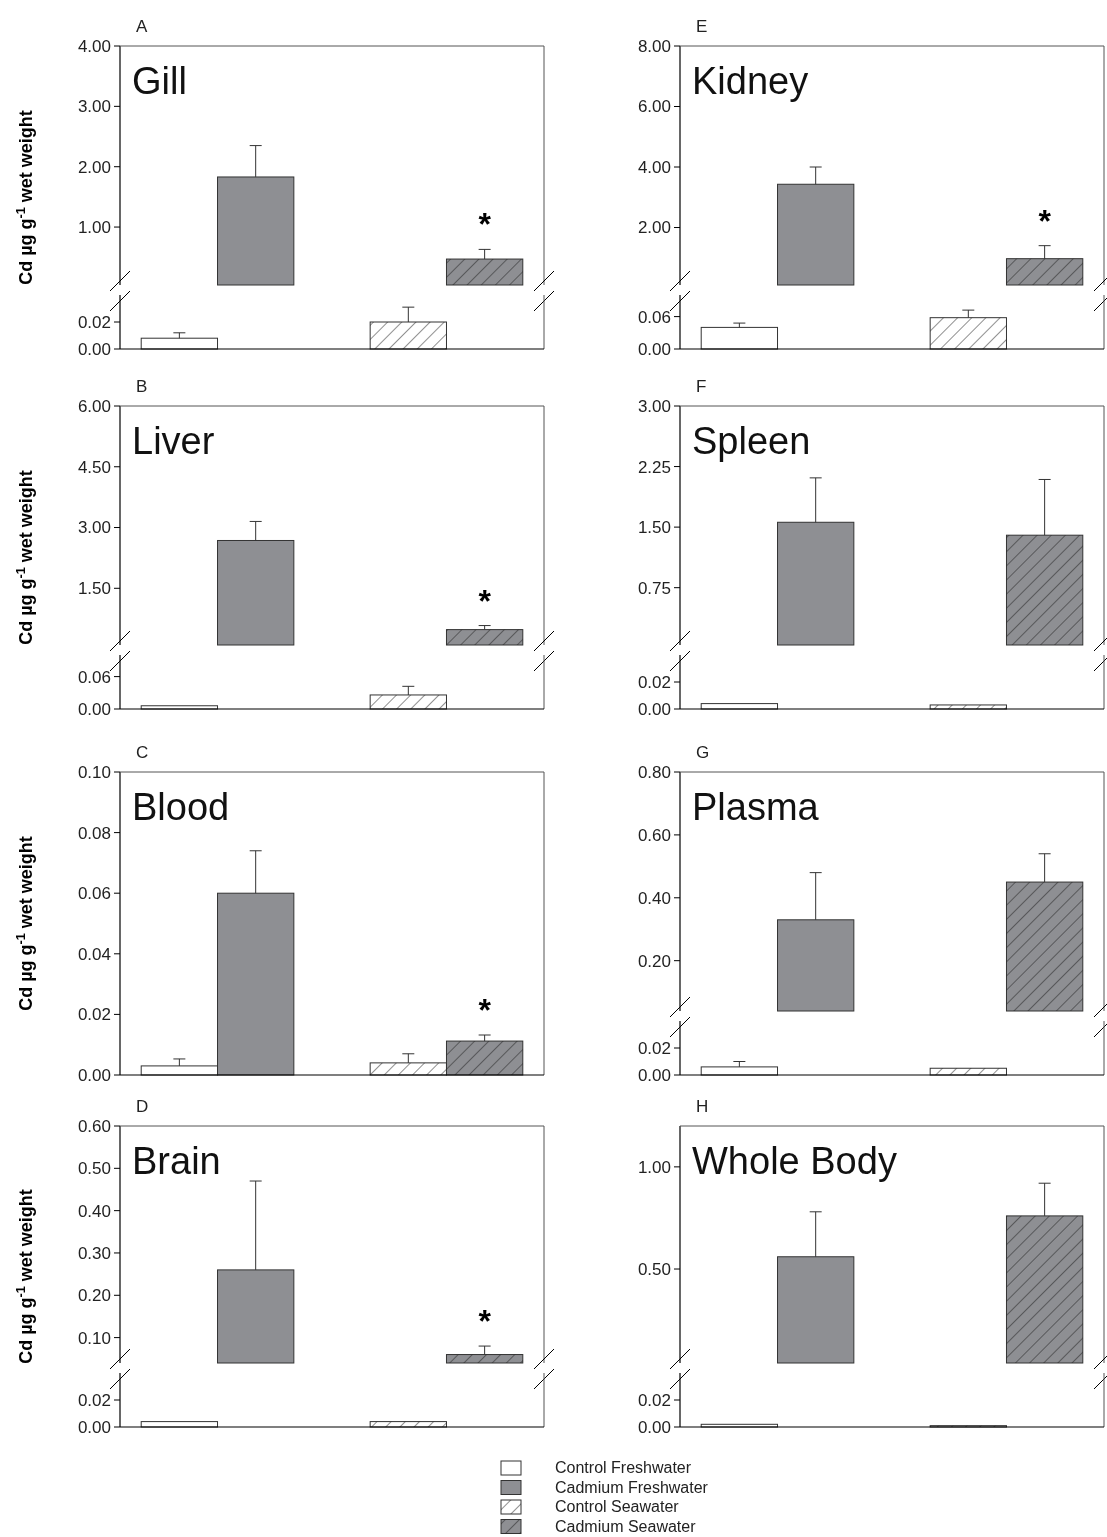 The width and height of the screenshot is (1107, 1537). What do you see at coordinates (173, 441) in the screenshot?
I see `chart-title: Liver` at bounding box center [173, 441].